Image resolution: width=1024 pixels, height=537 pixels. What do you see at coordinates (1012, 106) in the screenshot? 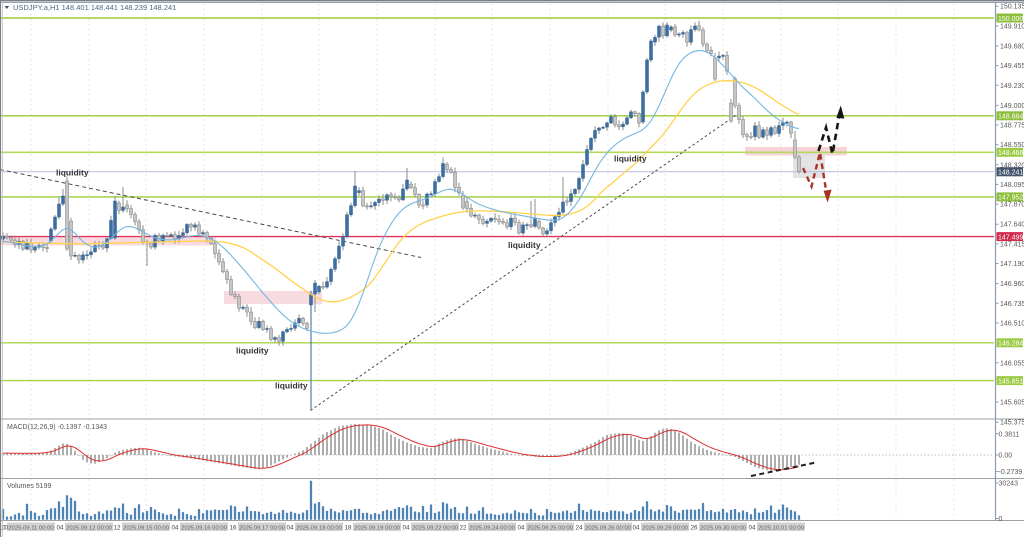
I see `svg-text: 149.000` at bounding box center [1012, 106].